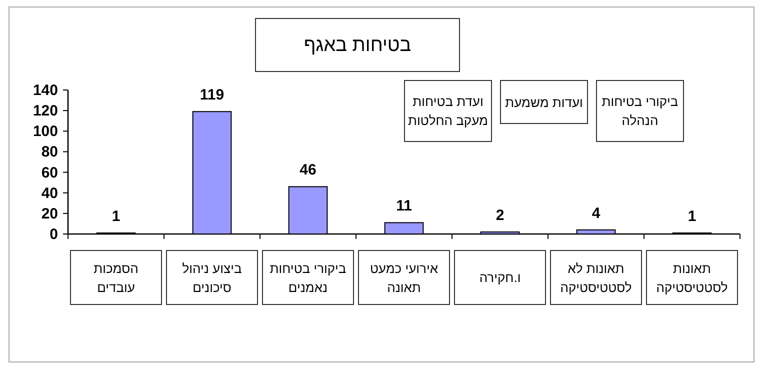  I want to click on data-label: 11, so click(404, 206).